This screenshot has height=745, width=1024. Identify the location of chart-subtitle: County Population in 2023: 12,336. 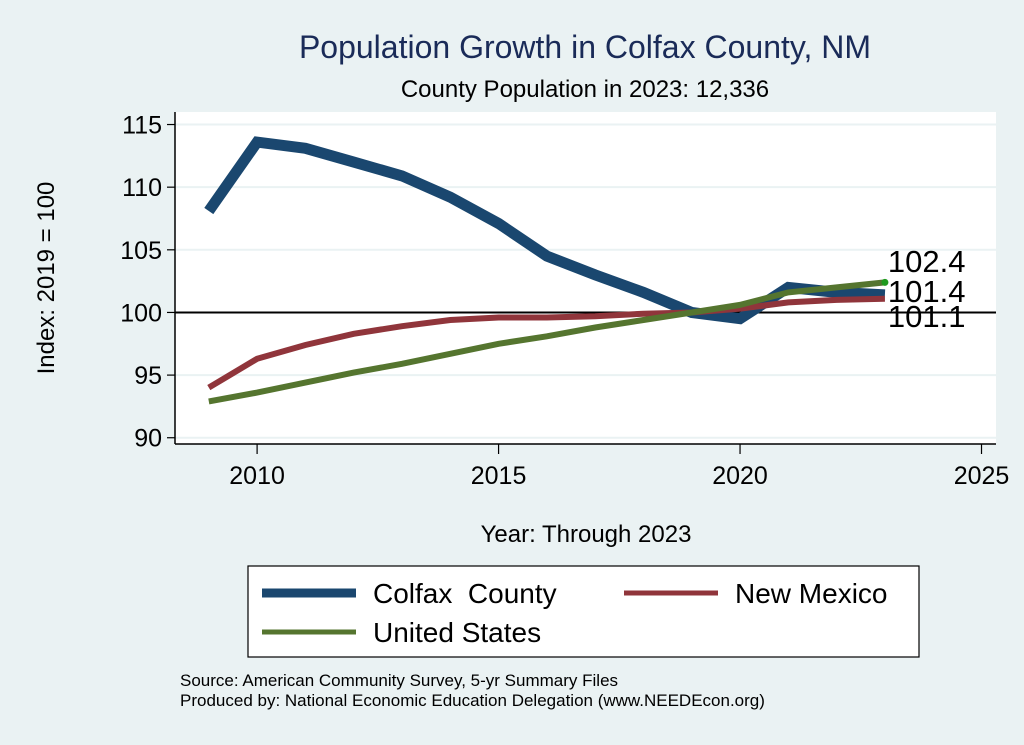
(585, 89).